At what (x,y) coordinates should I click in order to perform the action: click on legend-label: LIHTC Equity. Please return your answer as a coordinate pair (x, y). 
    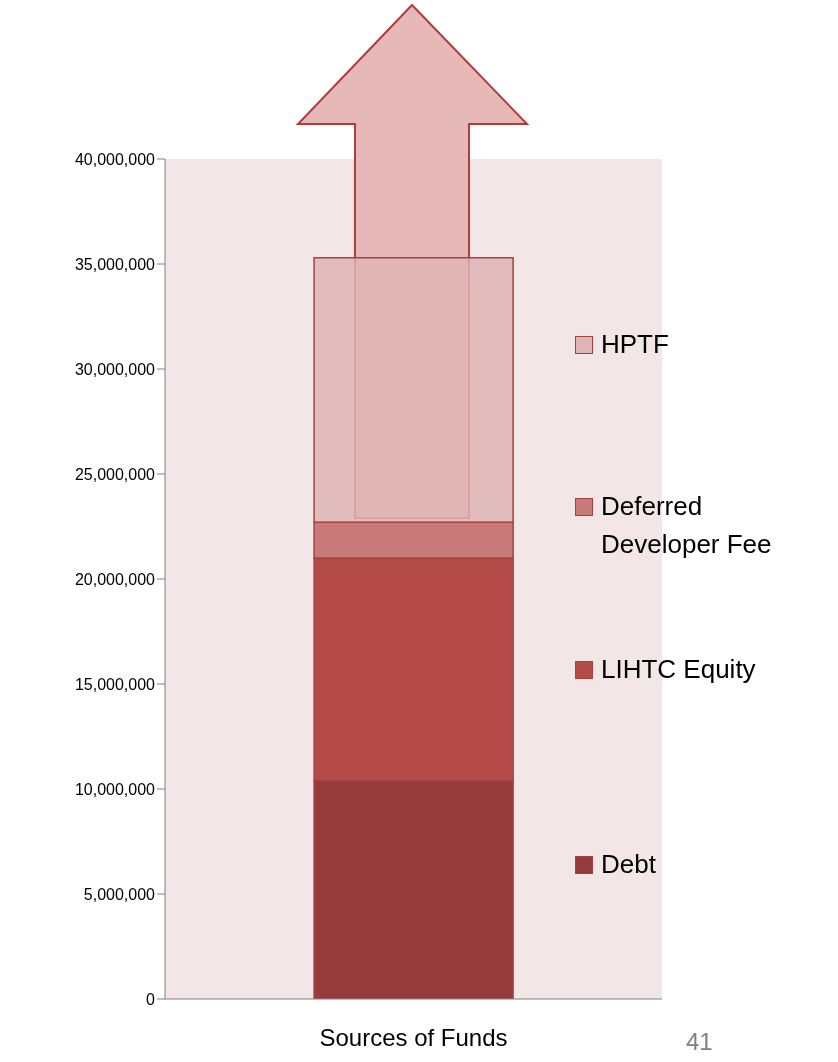
    Looking at the image, I should click on (679, 669).